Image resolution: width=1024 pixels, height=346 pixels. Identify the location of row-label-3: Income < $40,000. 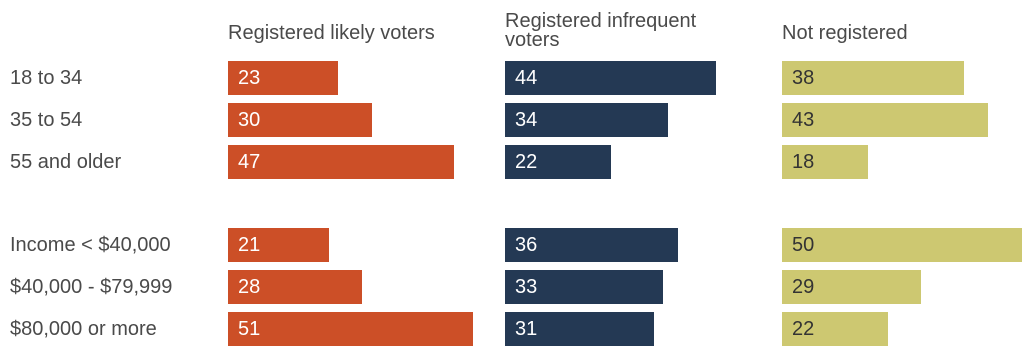
(90, 245).